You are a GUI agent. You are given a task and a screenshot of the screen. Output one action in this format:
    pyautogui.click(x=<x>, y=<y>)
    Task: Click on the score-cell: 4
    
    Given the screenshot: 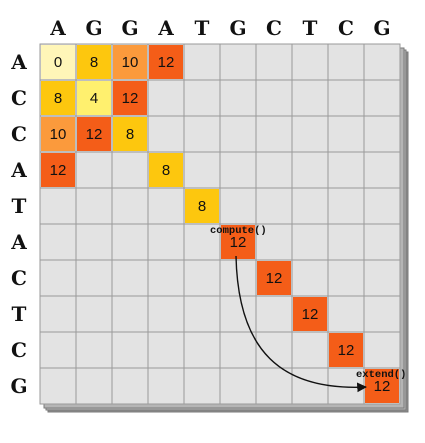 What is the action you would take?
    pyautogui.click(x=94, y=98)
    